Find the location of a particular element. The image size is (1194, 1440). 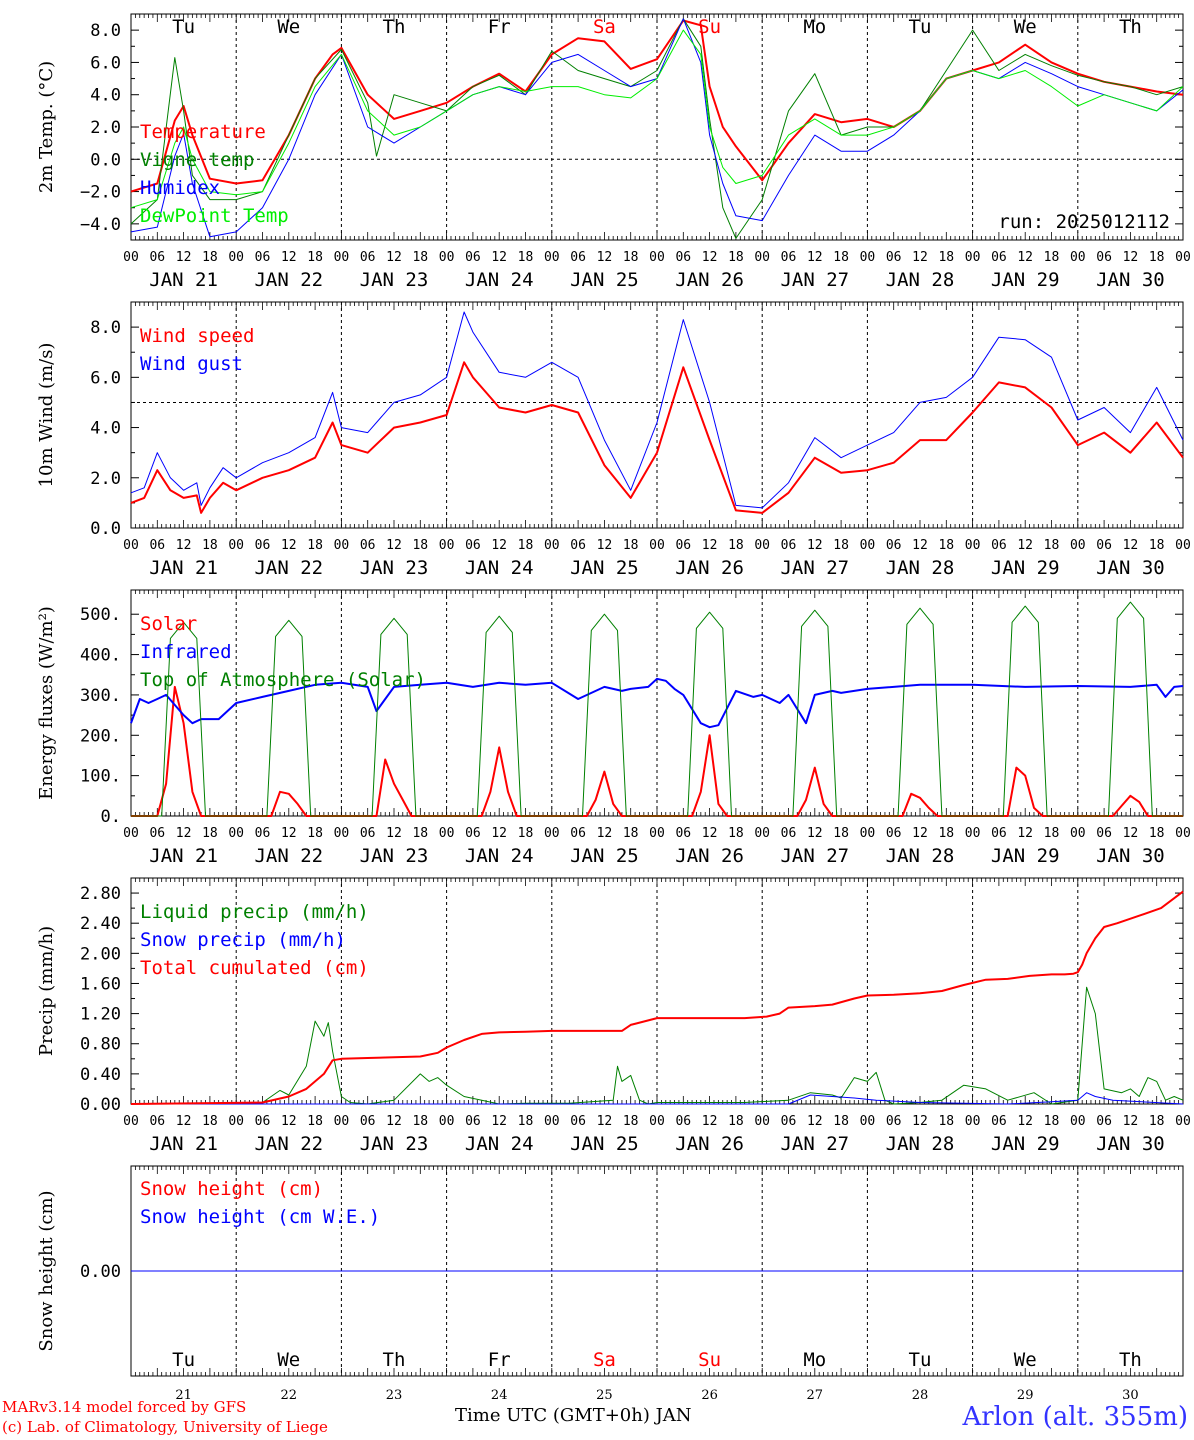

y-axis-title: Snow height (cm) is located at coordinates (46, 1270).